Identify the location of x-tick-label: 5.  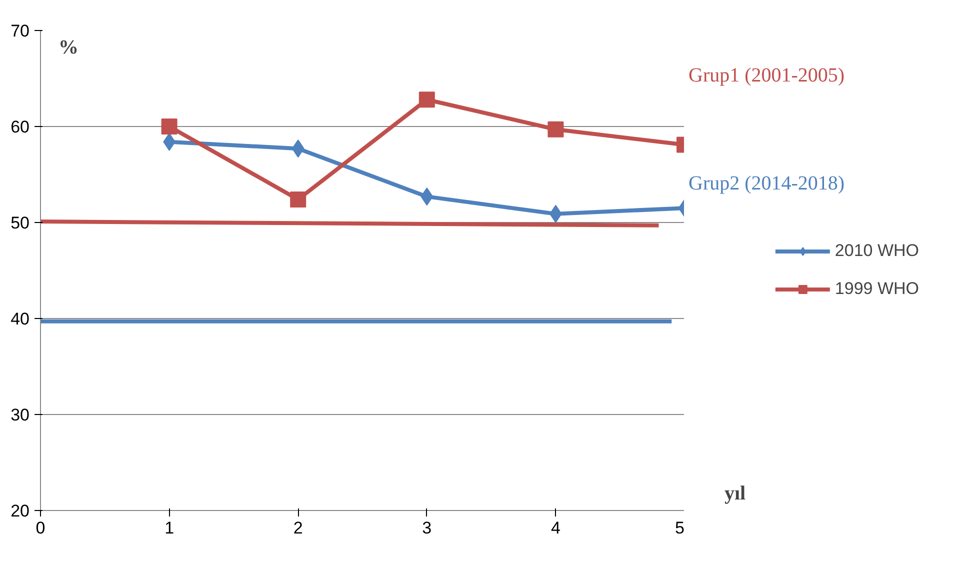
(680, 528).